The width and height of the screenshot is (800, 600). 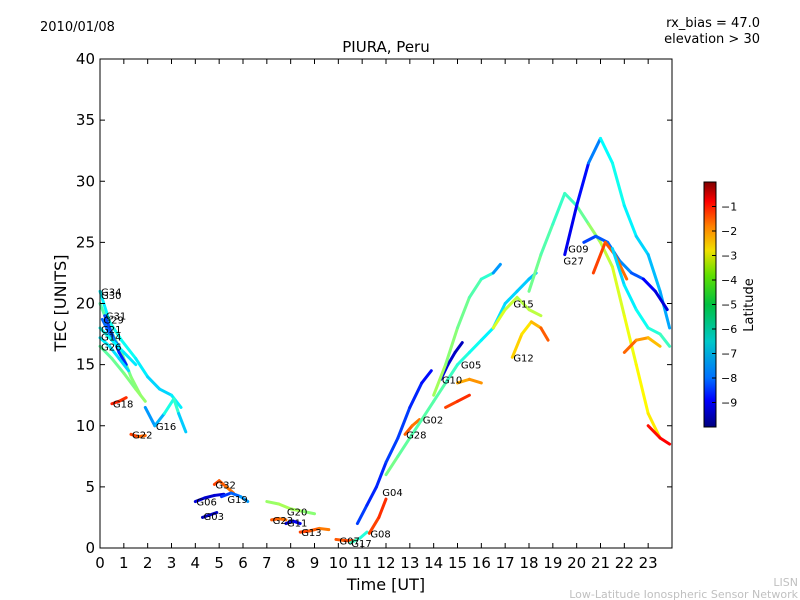 What do you see at coordinates (100, 563) in the screenshot?
I see `x-tick-label: 0` at bounding box center [100, 563].